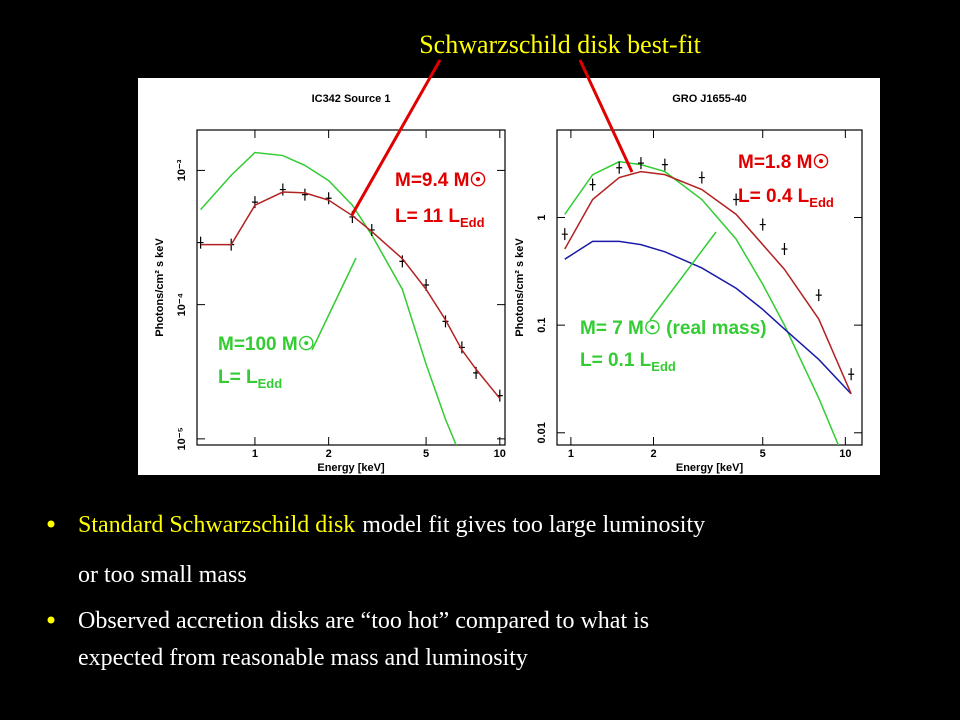 Image resolution: width=960 pixels, height=720 pixels. Describe the element at coordinates (542, 324) in the screenshot. I see `y-tick-label: 0.1` at that location.